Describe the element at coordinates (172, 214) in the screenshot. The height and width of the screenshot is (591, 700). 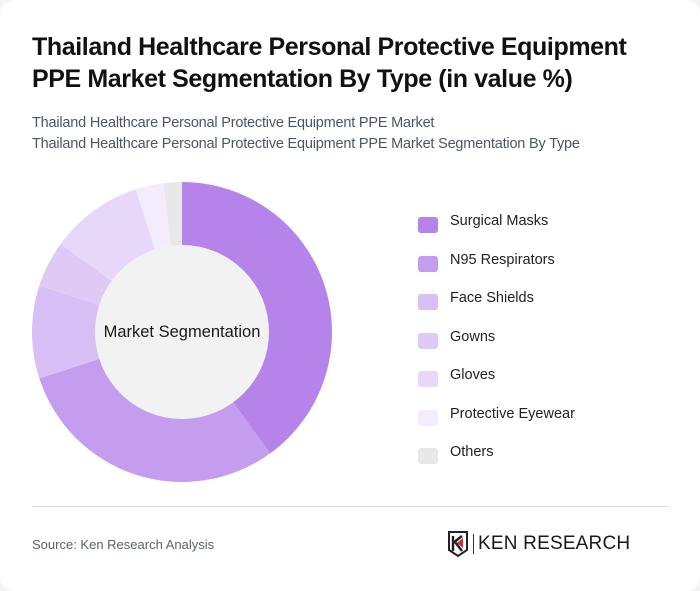
I see `donut-slice-others` at that location.